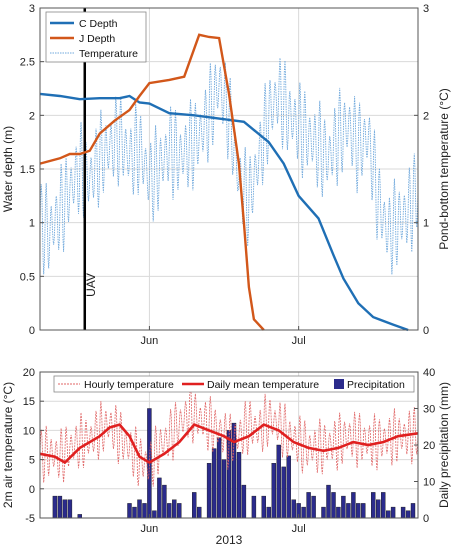  I want to click on legend-label: Hourly temperature, so click(129, 385).